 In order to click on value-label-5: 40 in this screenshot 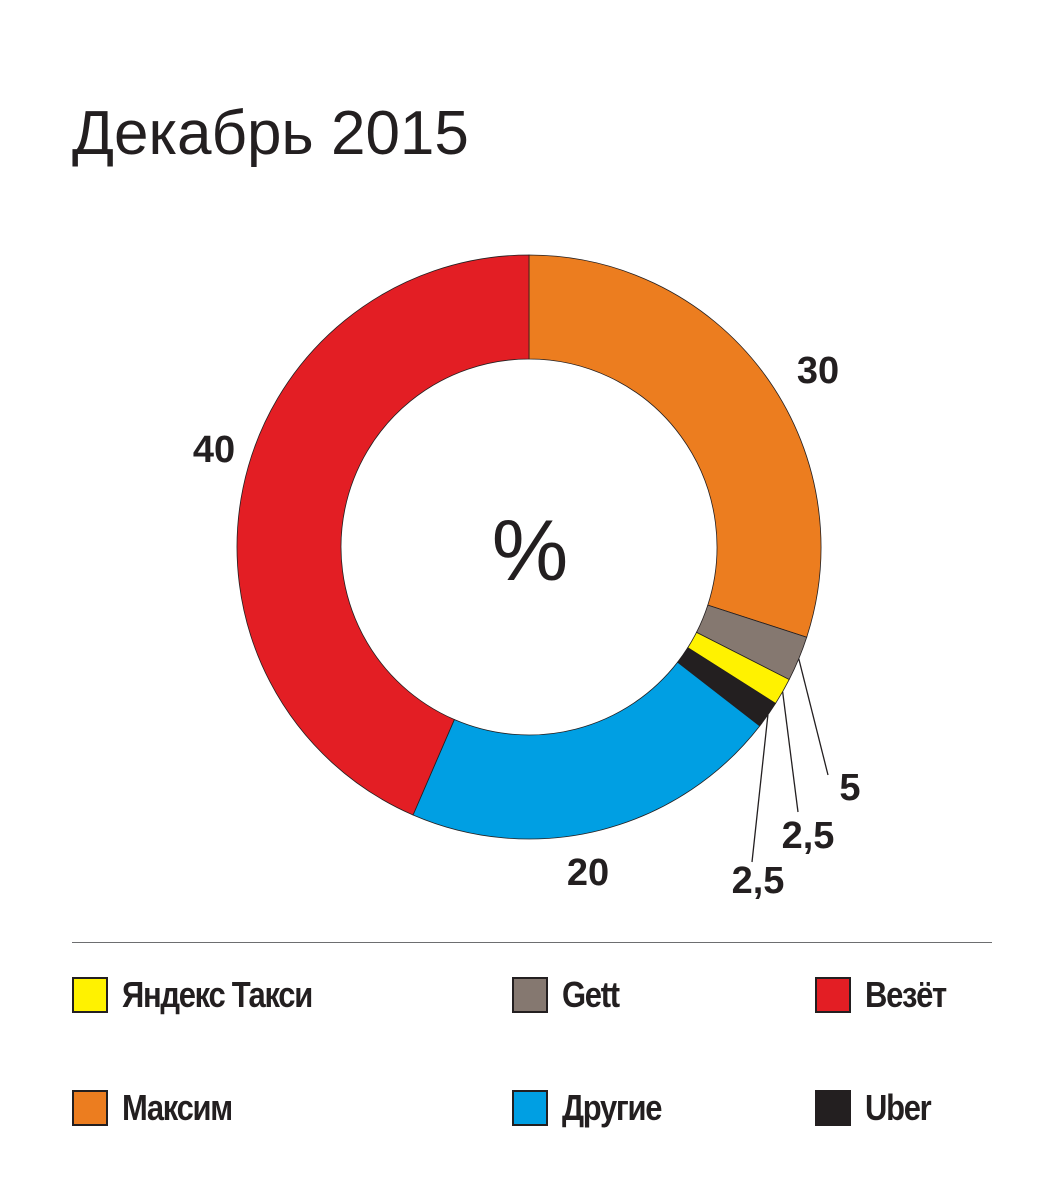, I will do `click(214, 450)`.